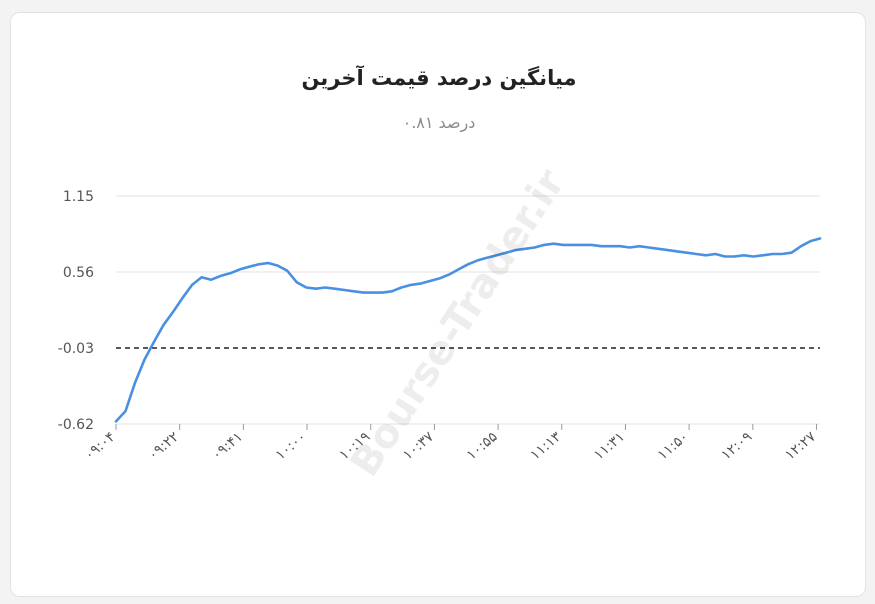 The width and height of the screenshot is (875, 604). Describe the element at coordinates (100, 446) in the screenshot. I see `x-tick-label: ۰۹:۰۴` at that location.